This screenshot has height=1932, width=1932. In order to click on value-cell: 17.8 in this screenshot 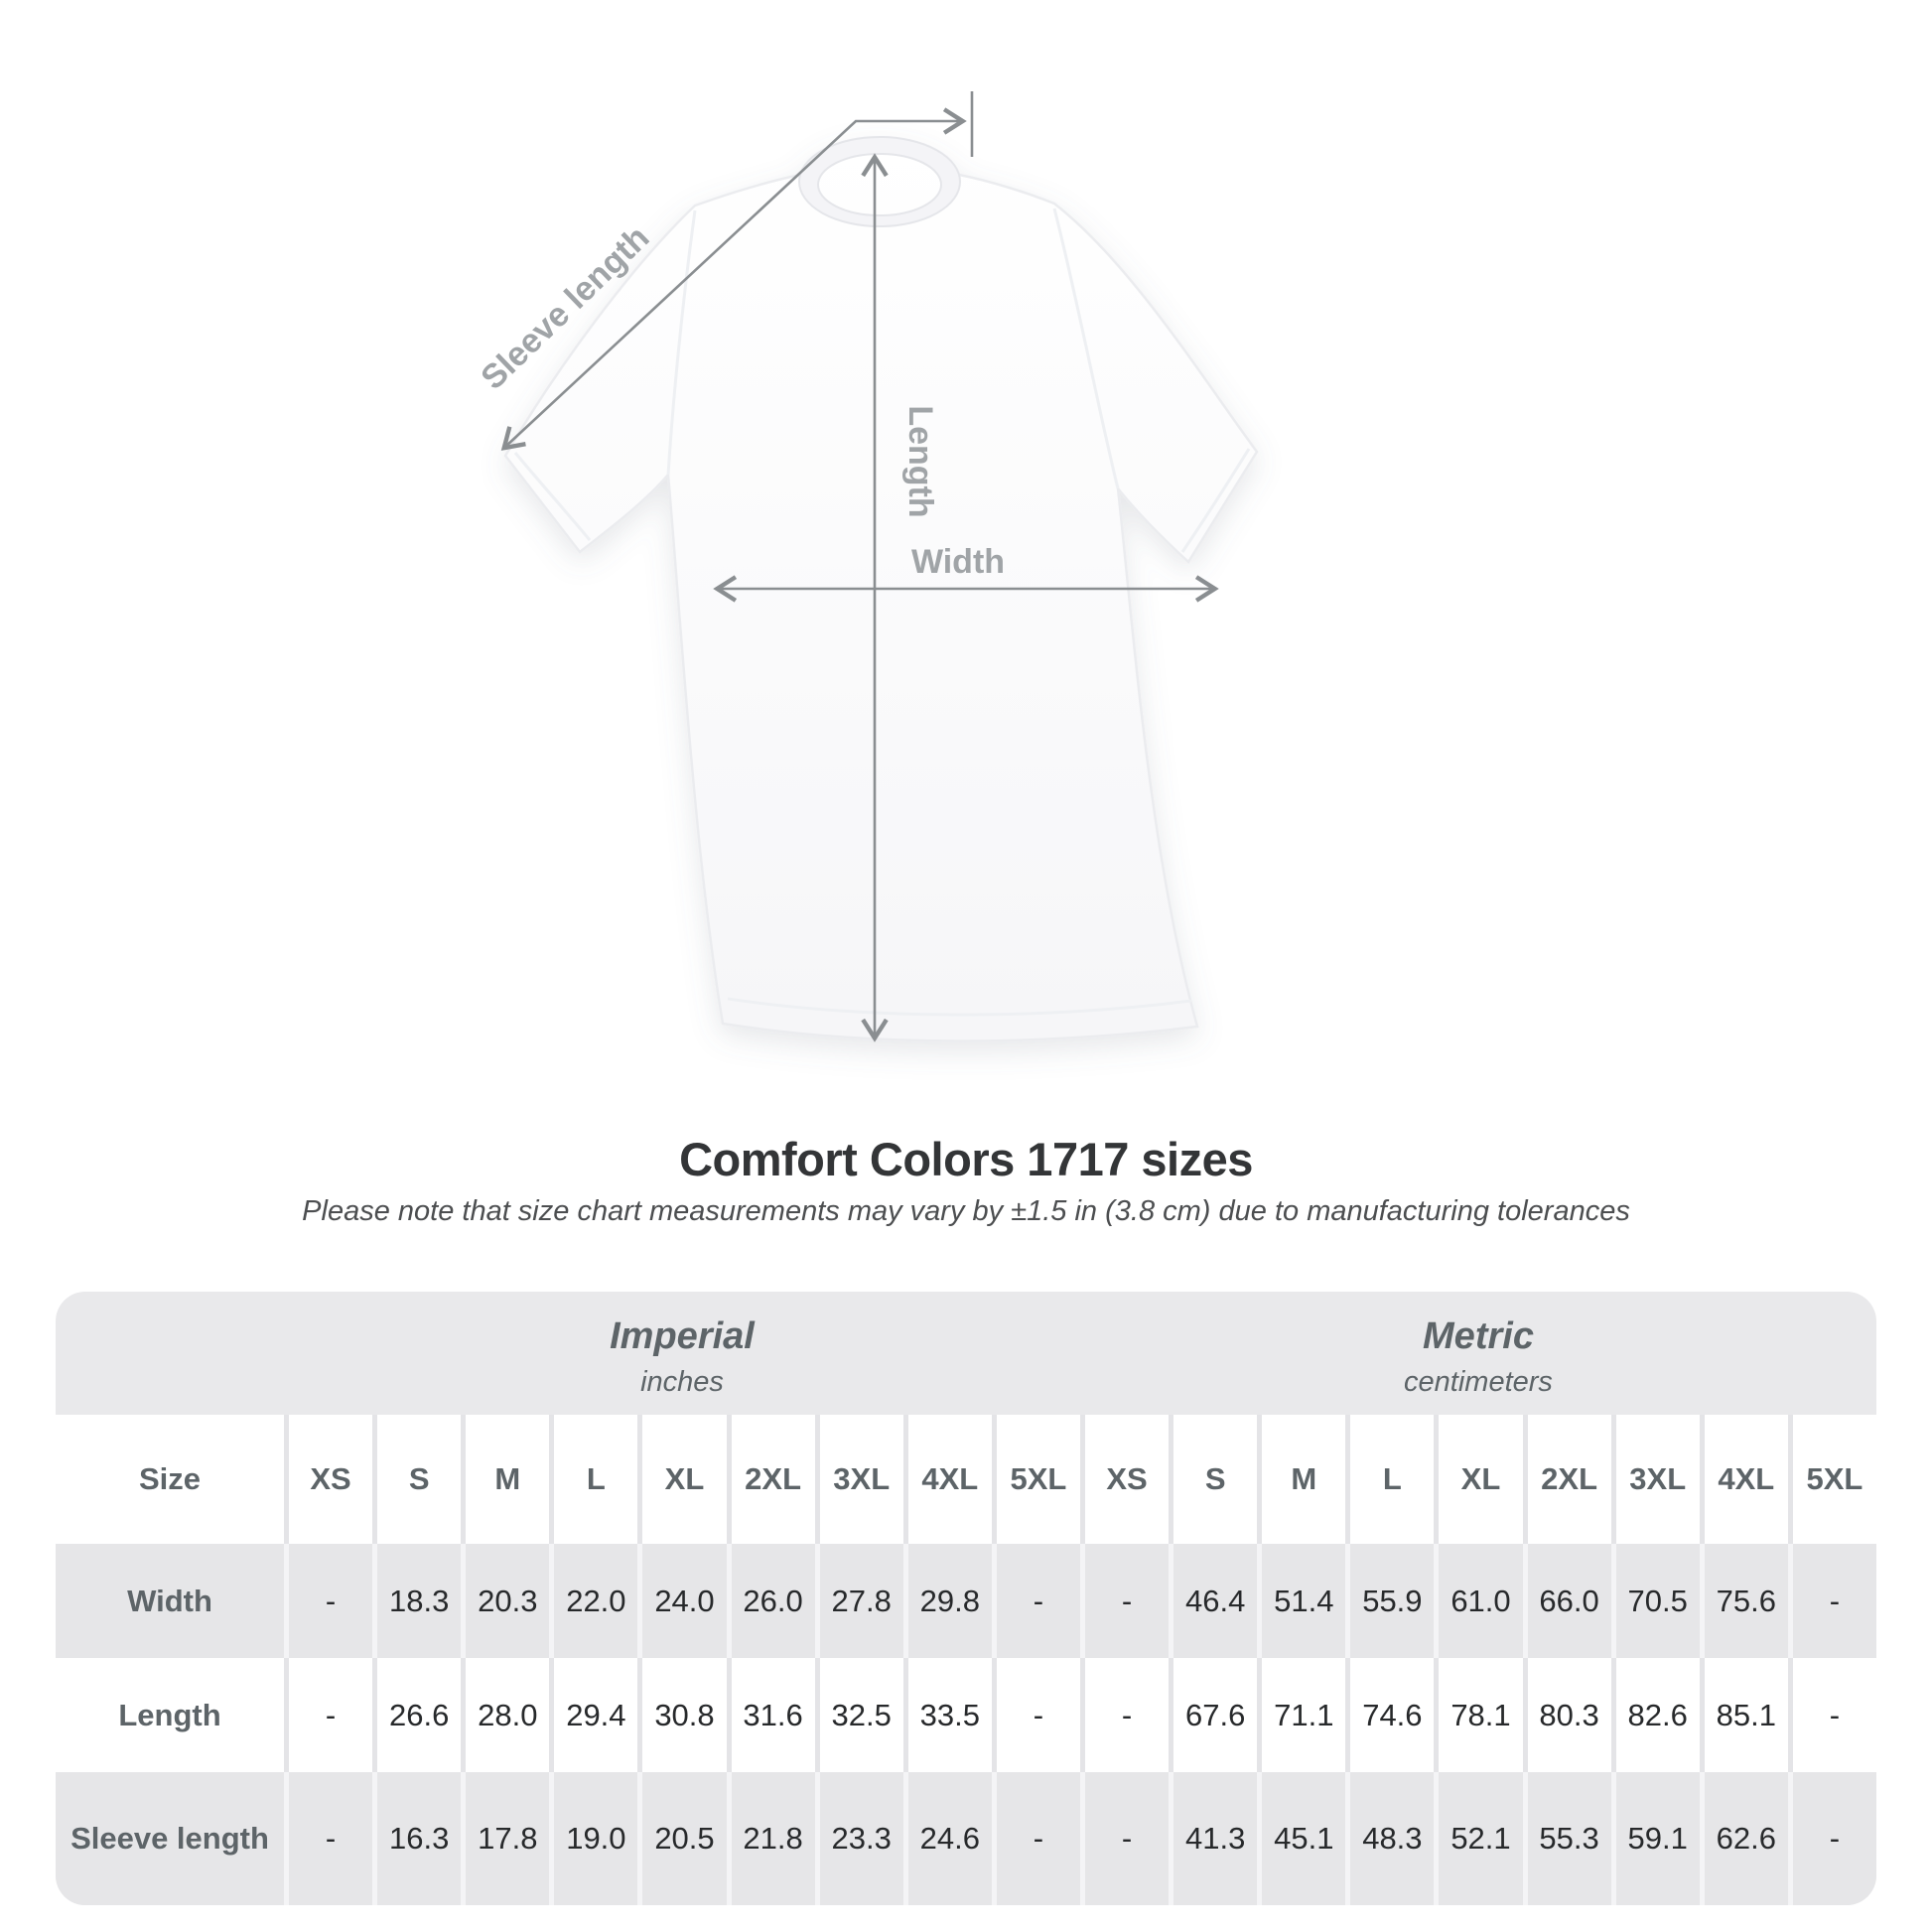, I will do `click(505, 1839)`.